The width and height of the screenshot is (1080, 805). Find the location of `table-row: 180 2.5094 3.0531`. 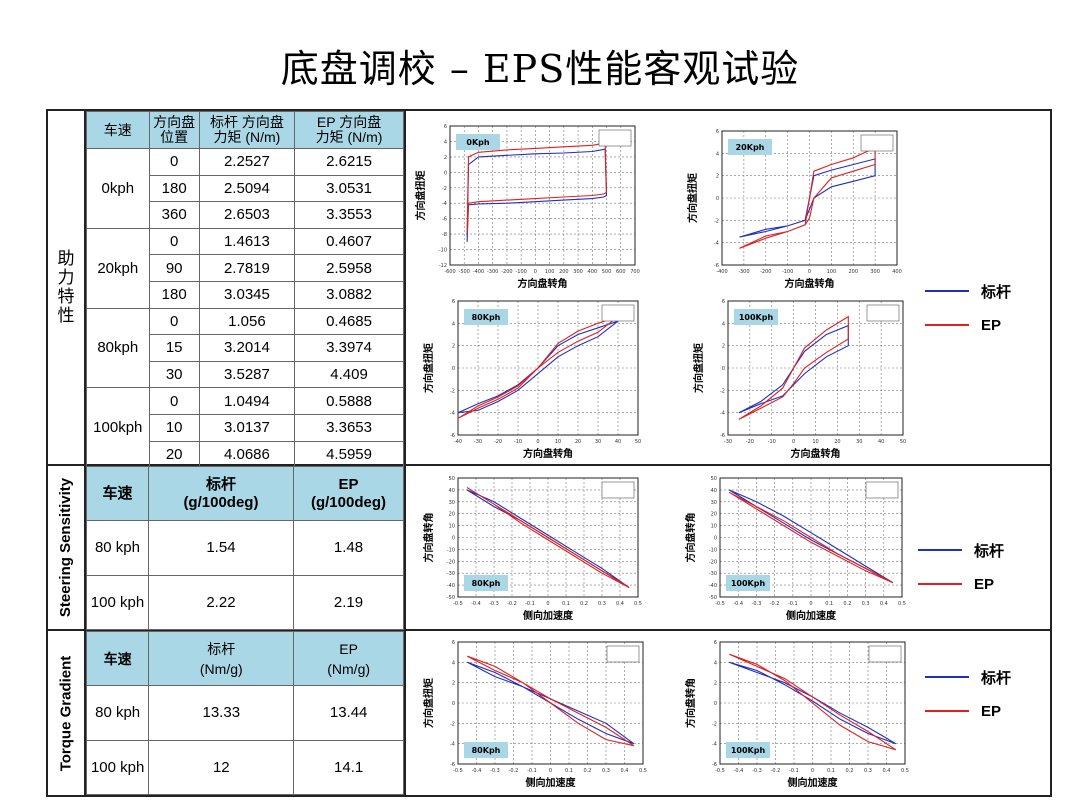

table-row: 180 2.5094 3.0531 is located at coordinates (245, 188).